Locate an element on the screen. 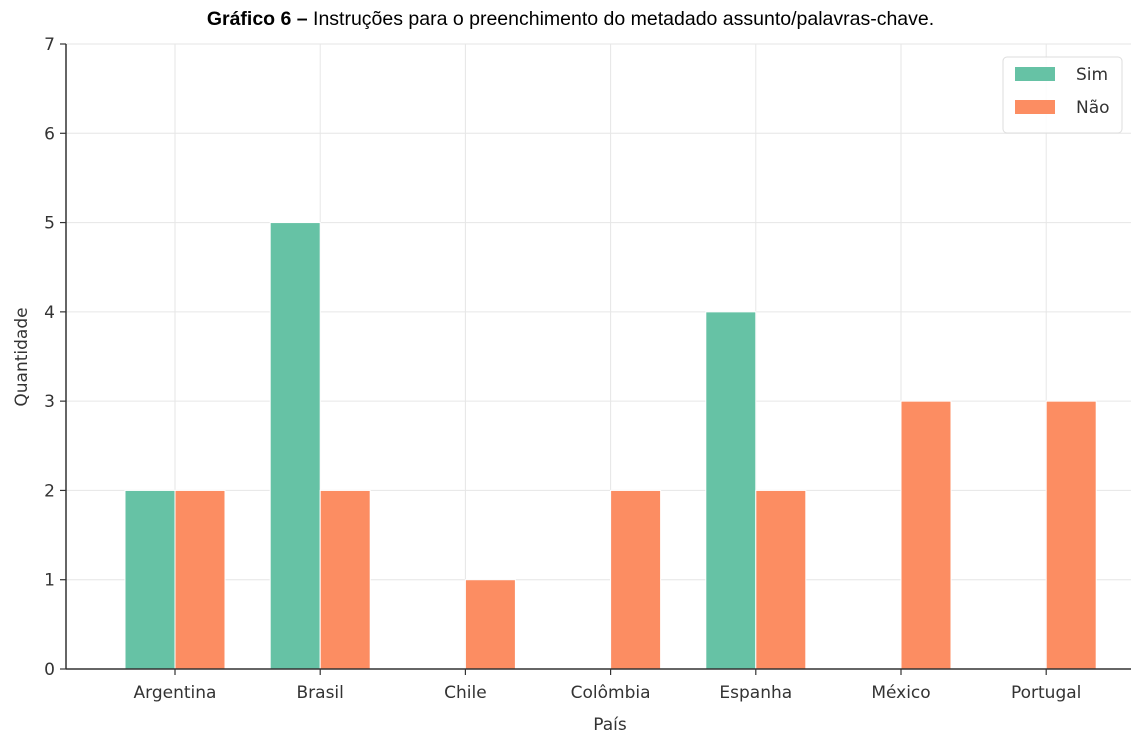 The height and width of the screenshot is (736, 1141). bar-sim-argentina is located at coordinates (150, 579).